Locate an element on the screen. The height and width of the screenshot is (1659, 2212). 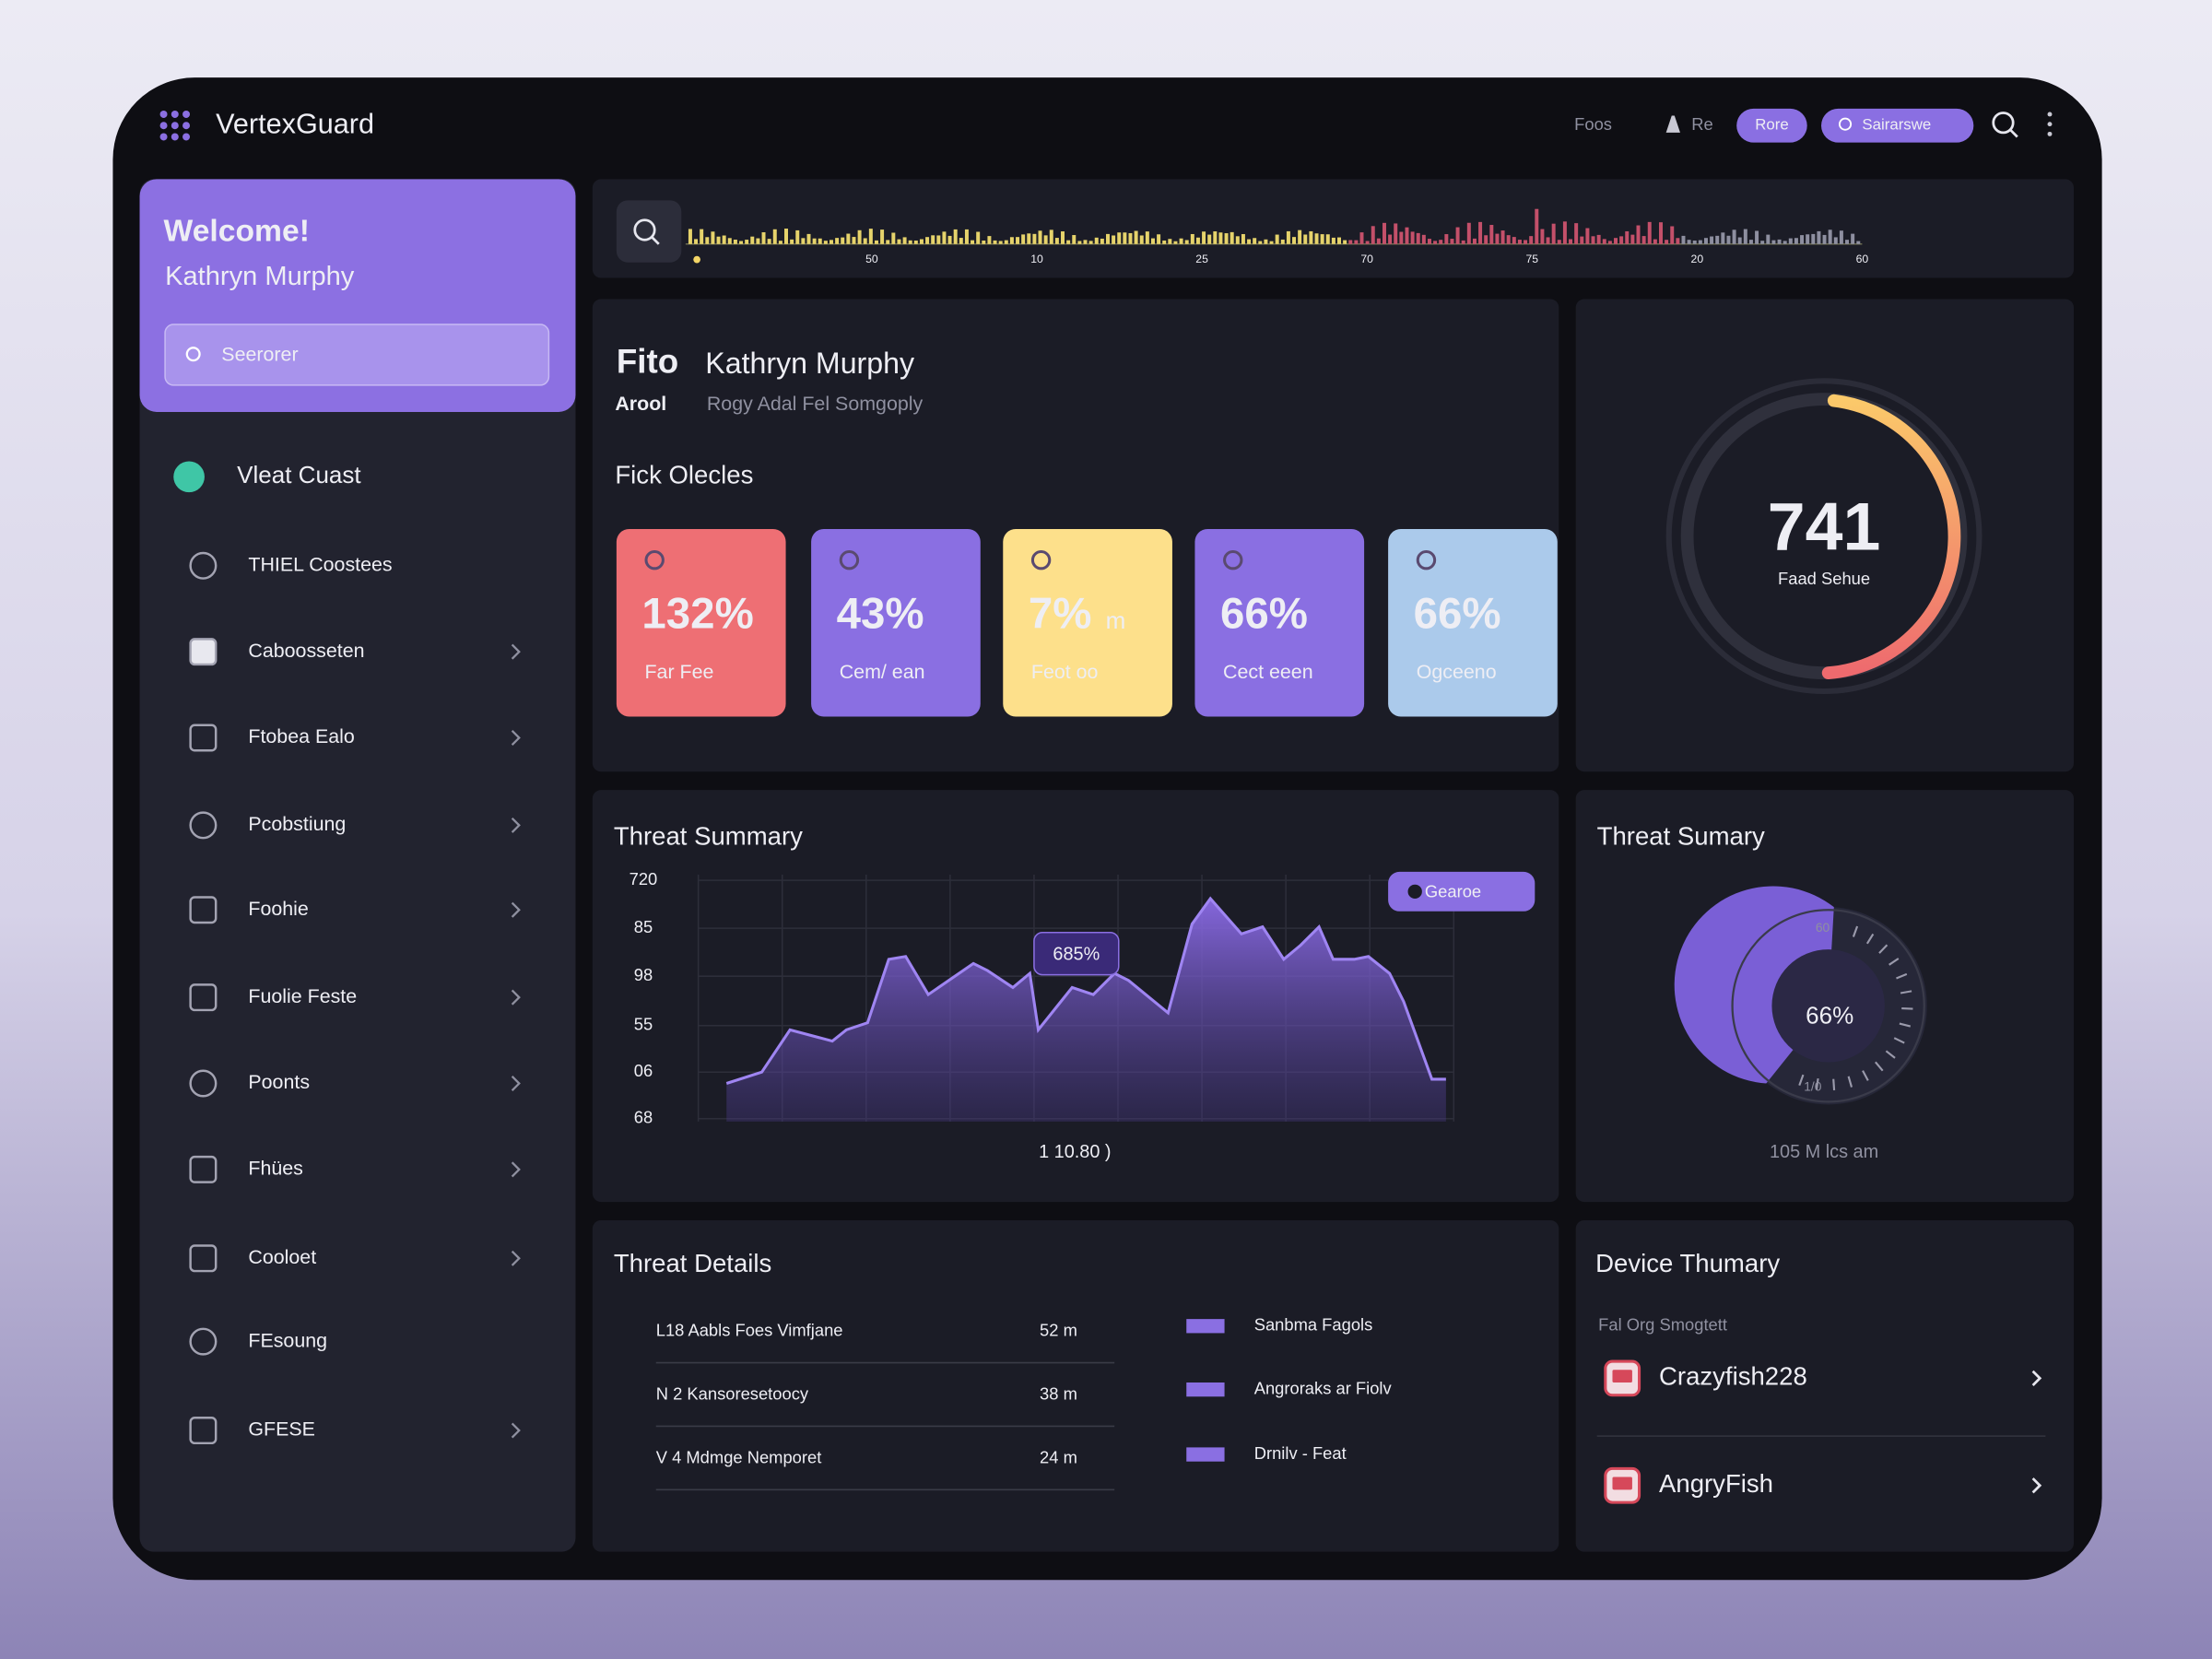
pill-label: Sairarswe is located at coordinates (1896, 125).